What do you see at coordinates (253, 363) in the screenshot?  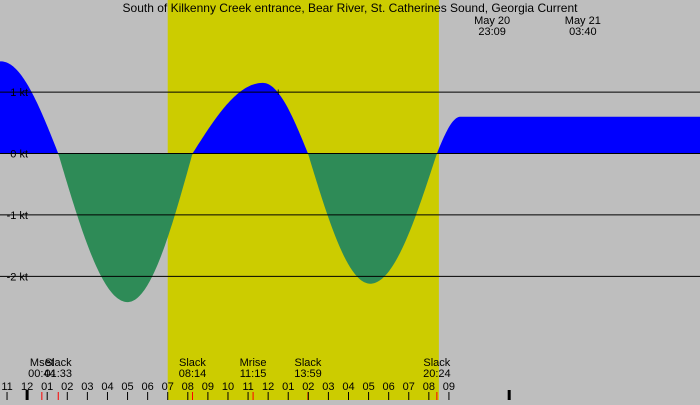 I see `event-type-label: Mrise` at bounding box center [253, 363].